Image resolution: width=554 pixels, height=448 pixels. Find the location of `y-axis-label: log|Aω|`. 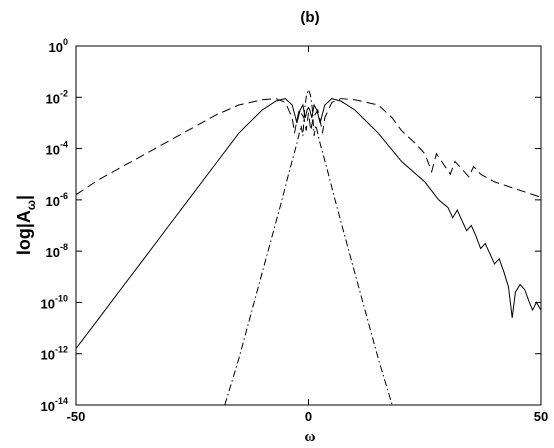

y-axis-label: log|Aω| is located at coordinates (26, 225).